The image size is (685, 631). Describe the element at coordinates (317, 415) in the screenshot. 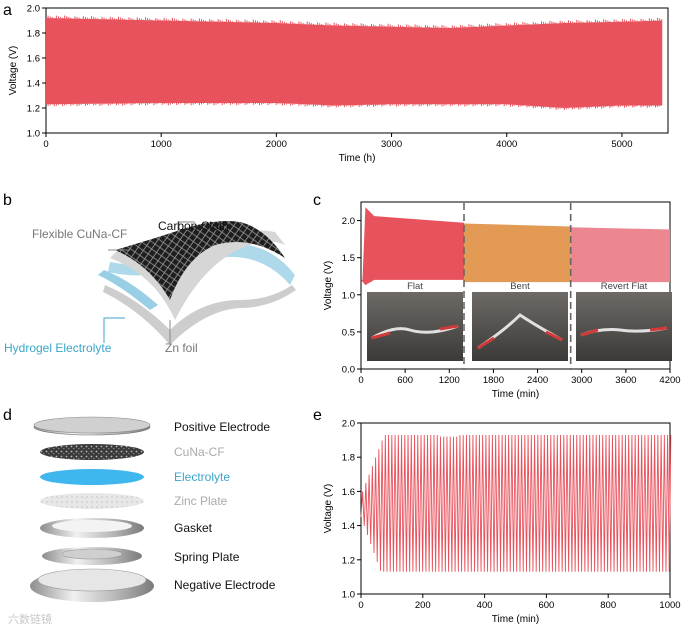

I see `panel-label-e: e` at that location.